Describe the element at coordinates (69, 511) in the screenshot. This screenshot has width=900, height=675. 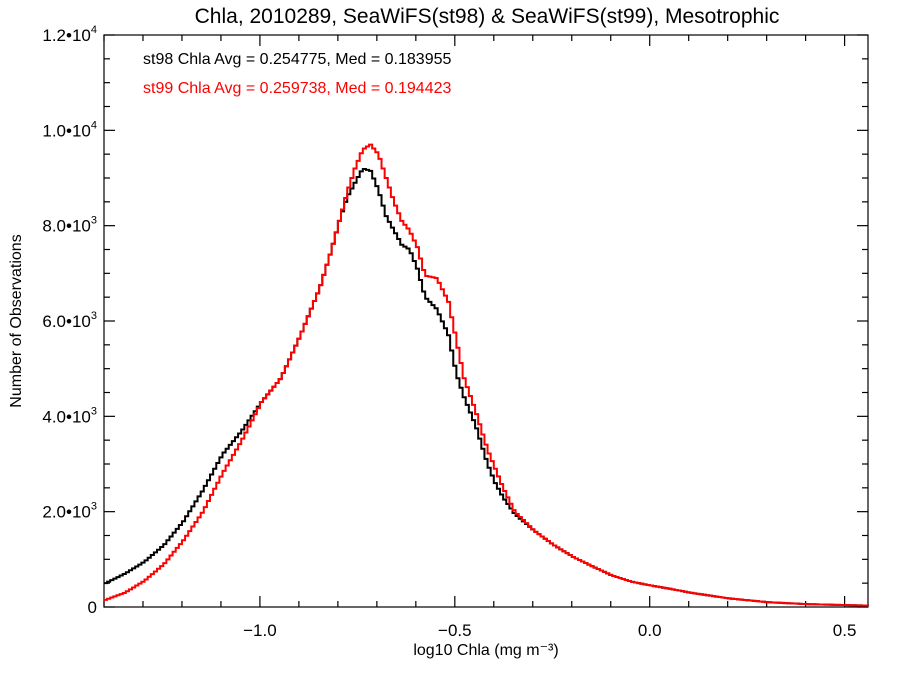
I see `y-tick-label: 2.0•103` at that location.